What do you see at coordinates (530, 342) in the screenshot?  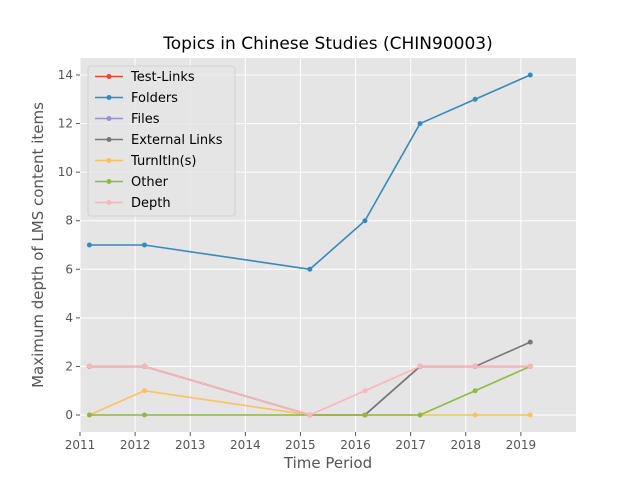 I see `data-point-external-links` at bounding box center [530, 342].